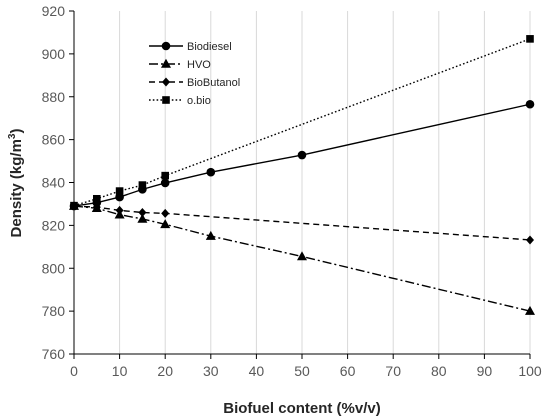 This screenshot has height=420, width=550. What do you see at coordinates (393, 371) in the screenshot?
I see `x-tick-label: 70` at bounding box center [393, 371].